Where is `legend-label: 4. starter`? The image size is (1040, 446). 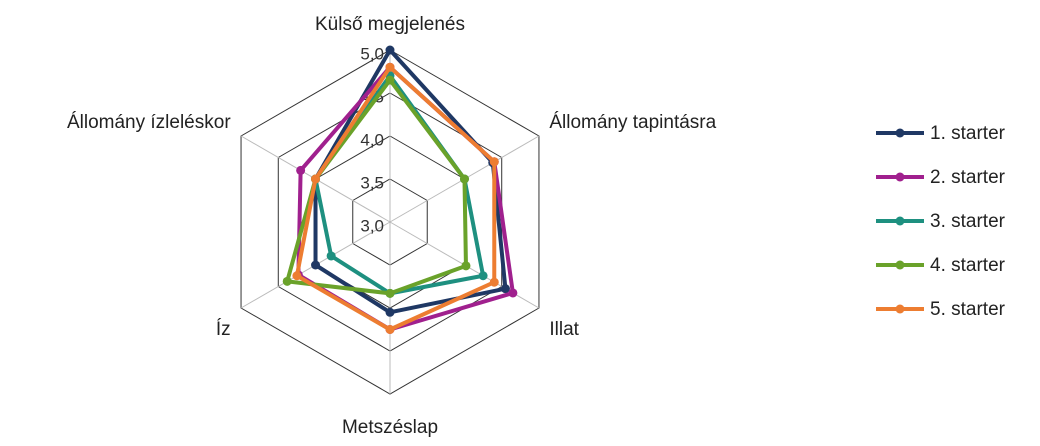
legend-label: 4. starter is located at coordinates (968, 265).